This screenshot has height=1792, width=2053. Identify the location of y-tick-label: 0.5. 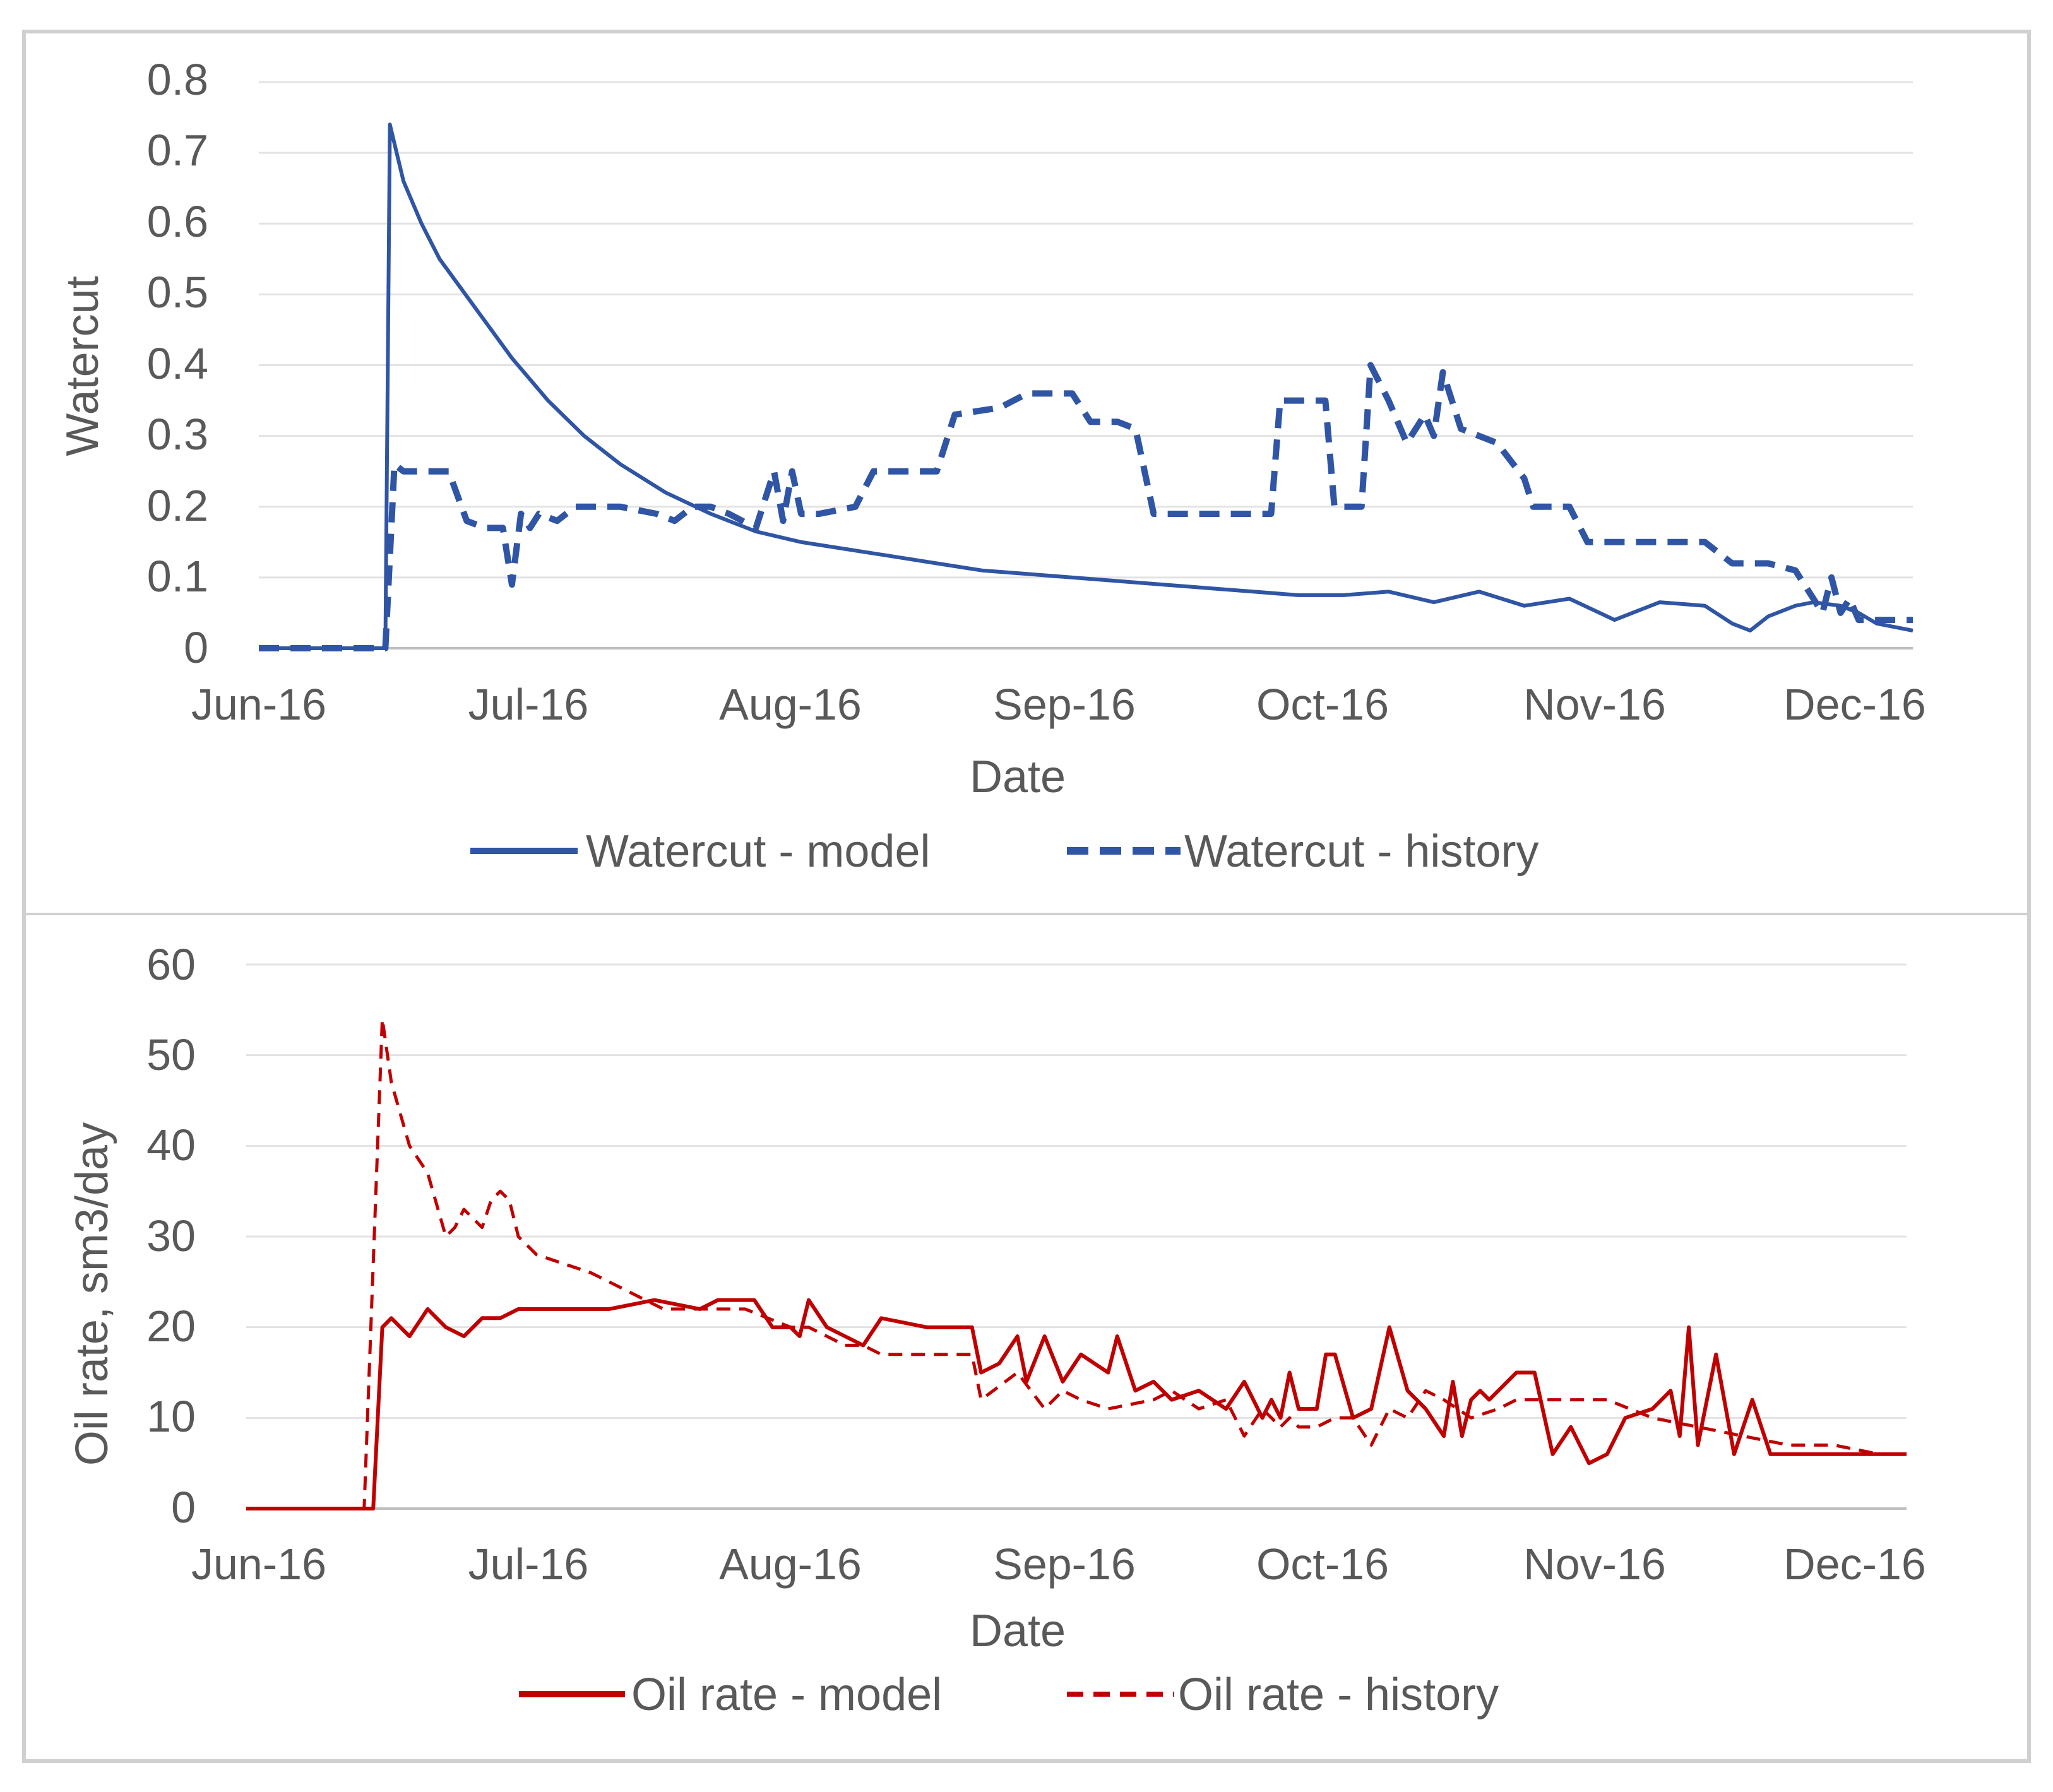
(178, 292).